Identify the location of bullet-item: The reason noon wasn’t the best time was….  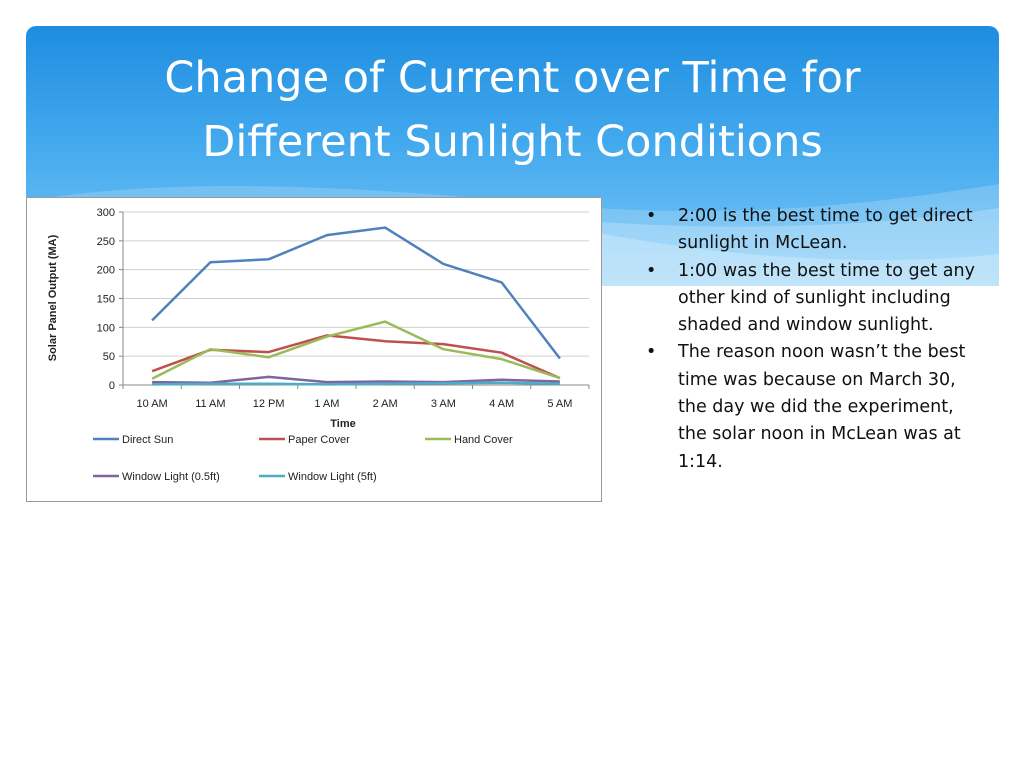
(811, 407).